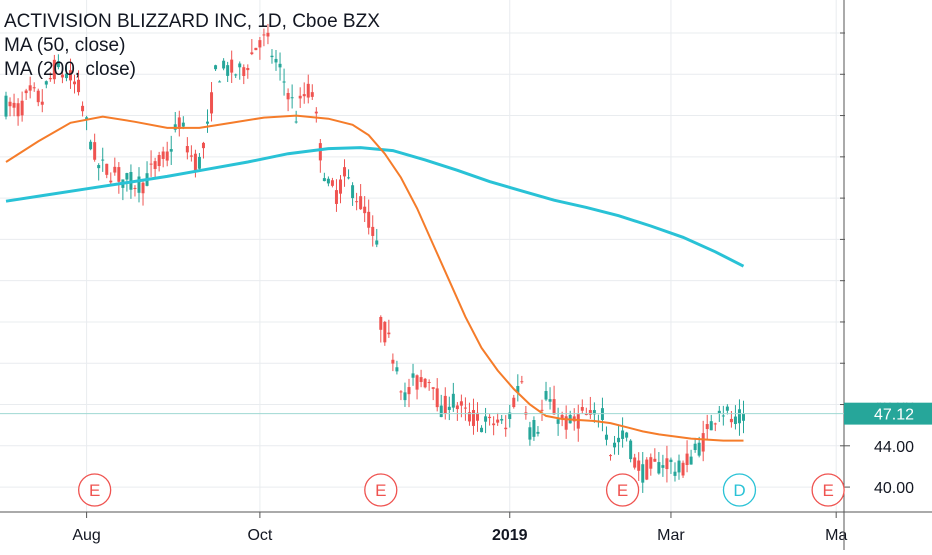 The image size is (932, 555). What do you see at coordinates (894, 415) in the screenshot?
I see `last-price-label: 47.12` at bounding box center [894, 415].